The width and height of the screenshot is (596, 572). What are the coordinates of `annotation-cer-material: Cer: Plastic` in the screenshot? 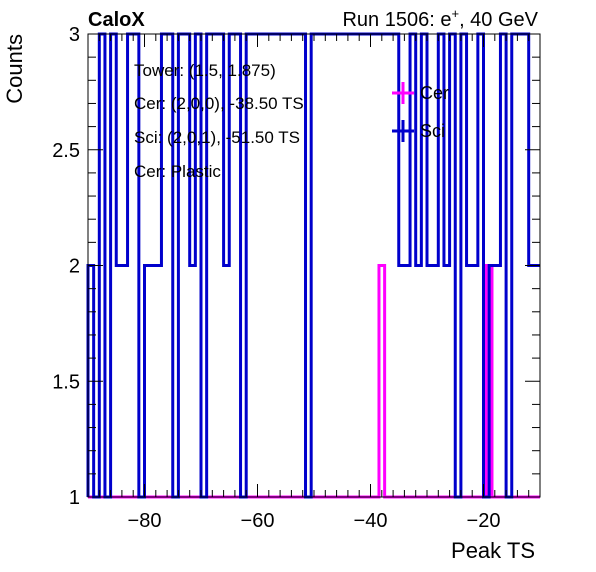 It's located at (177, 171).